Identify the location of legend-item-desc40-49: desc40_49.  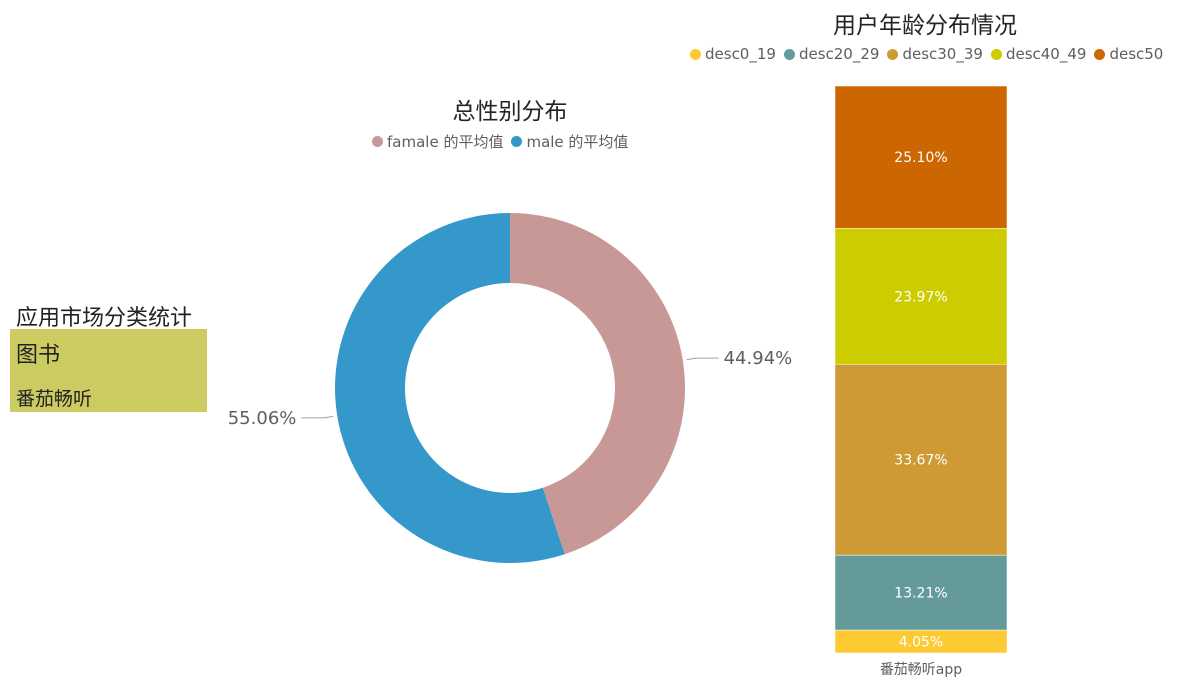
(1038, 54).